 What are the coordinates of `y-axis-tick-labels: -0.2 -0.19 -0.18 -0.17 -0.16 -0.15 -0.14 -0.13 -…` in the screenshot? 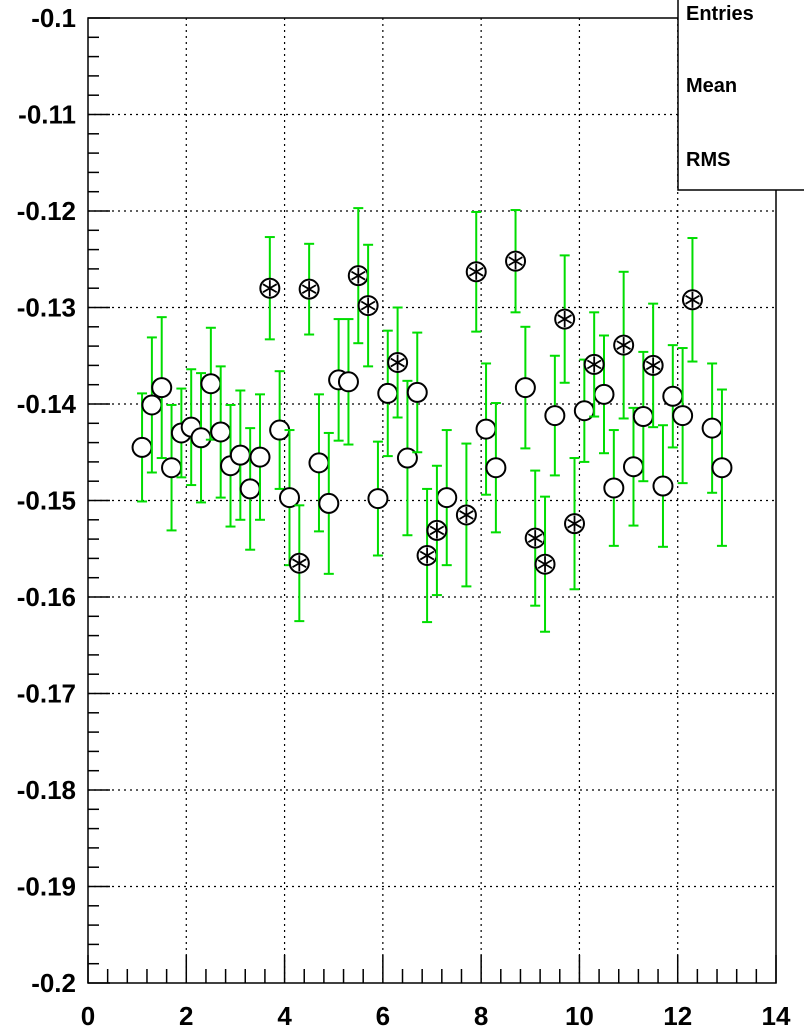 It's located at (47, 500).